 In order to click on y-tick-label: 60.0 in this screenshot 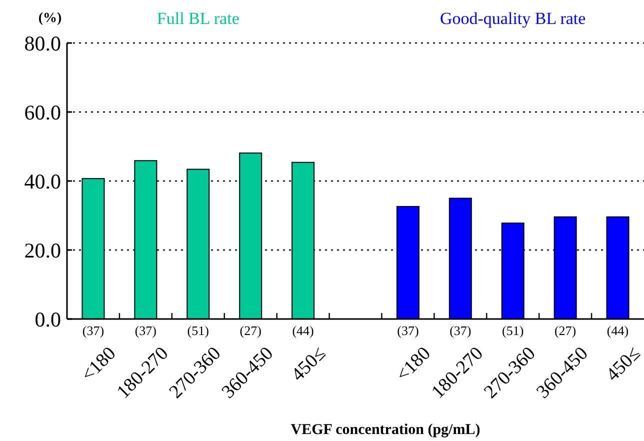, I will do `click(42, 112)`.